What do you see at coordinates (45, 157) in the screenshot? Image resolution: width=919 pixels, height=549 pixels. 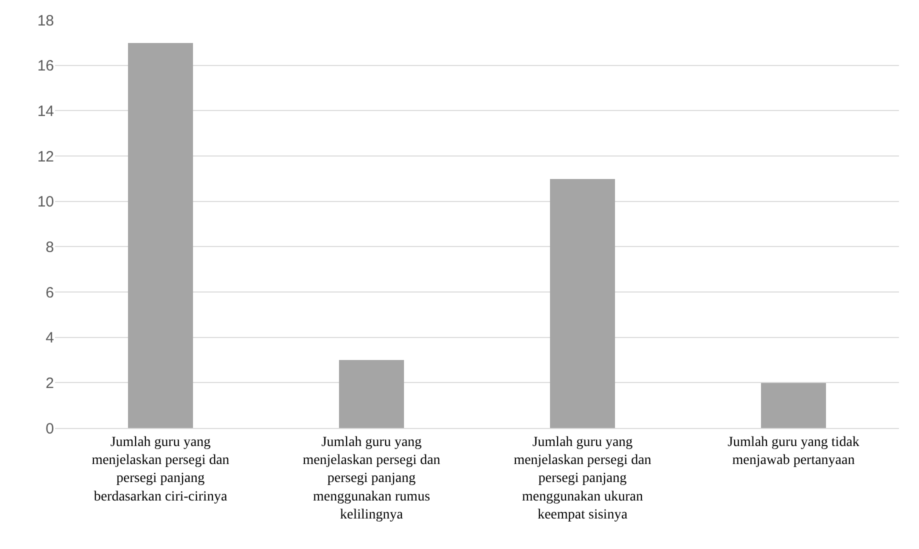 I see `y-tick-label: 12` at bounding box center [45, 157].